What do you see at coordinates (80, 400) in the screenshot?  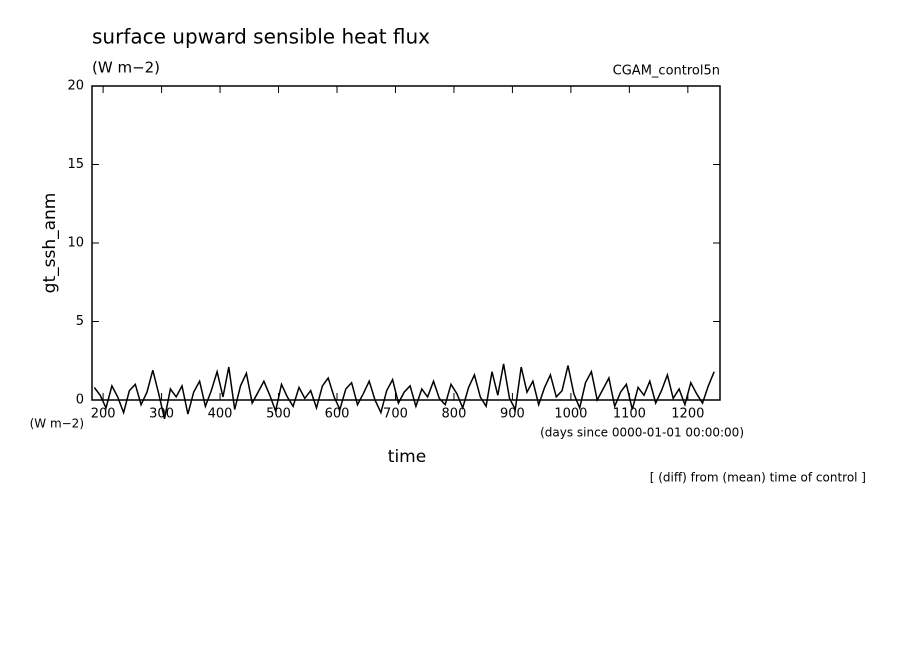 I see `y-tick-label: 0` at bounding box center [80, 400].